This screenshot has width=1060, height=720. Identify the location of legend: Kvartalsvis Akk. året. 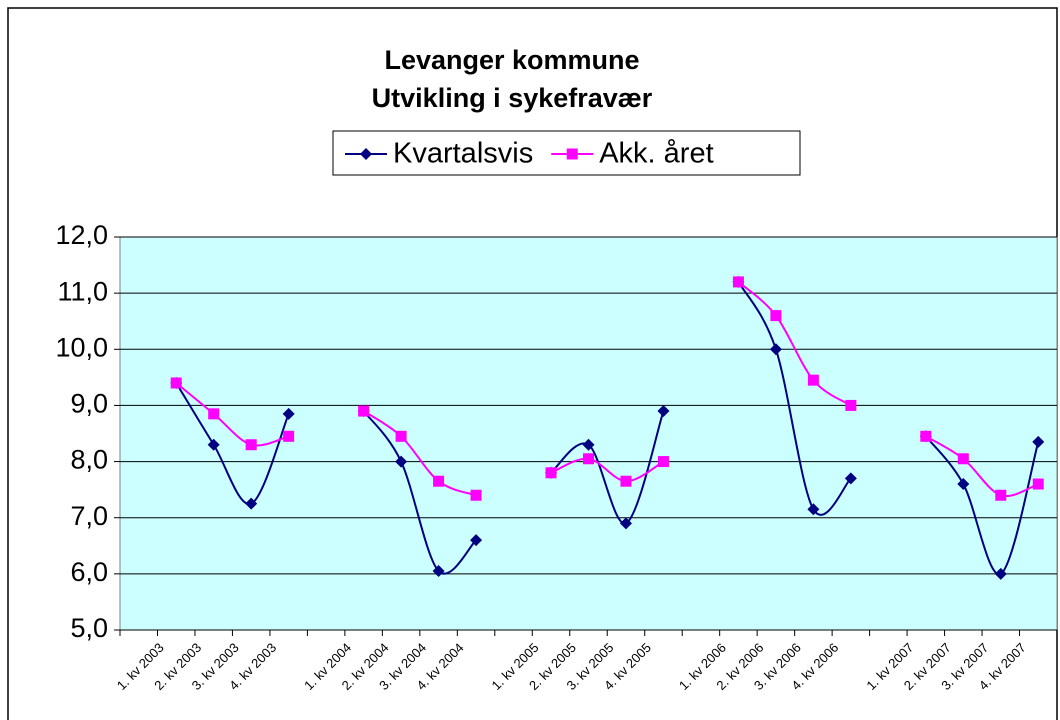
(566, 153).